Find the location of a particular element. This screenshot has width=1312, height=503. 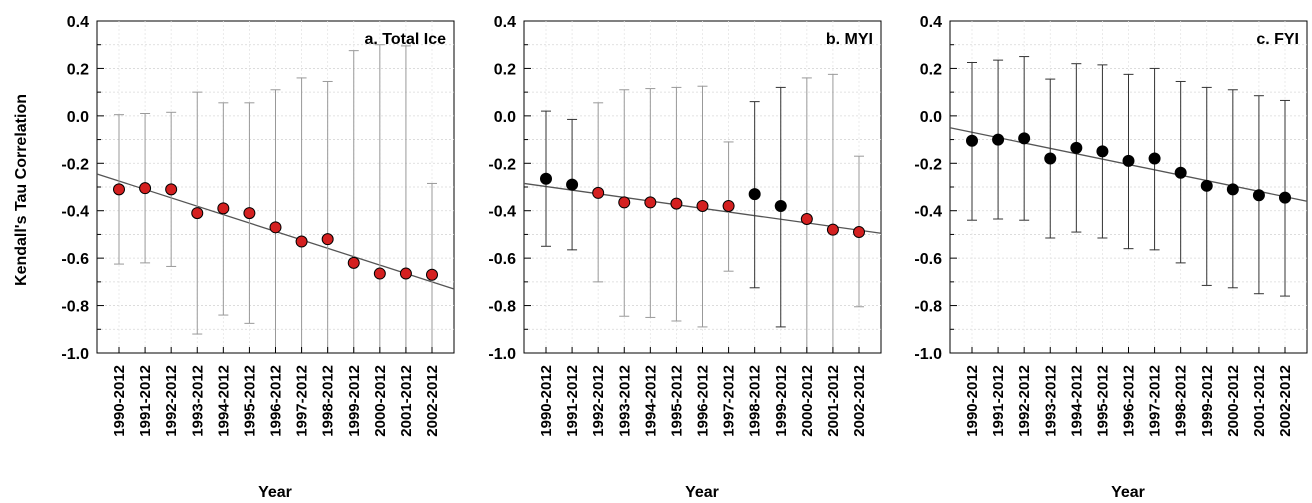

error-bars is located at coordinates (1128, 176).